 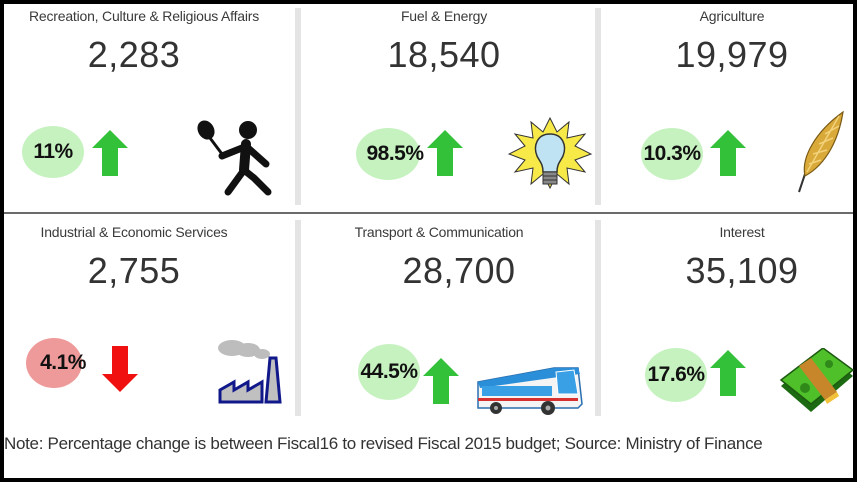 I want to click on tile-interest: Interest 35,109 17.6%, so click(x=728, y=318).